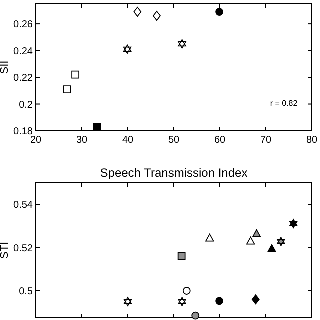  Describe the element at coordinates (312, 140) in the screenshot. I see `x-tick-label: 80` at that location.